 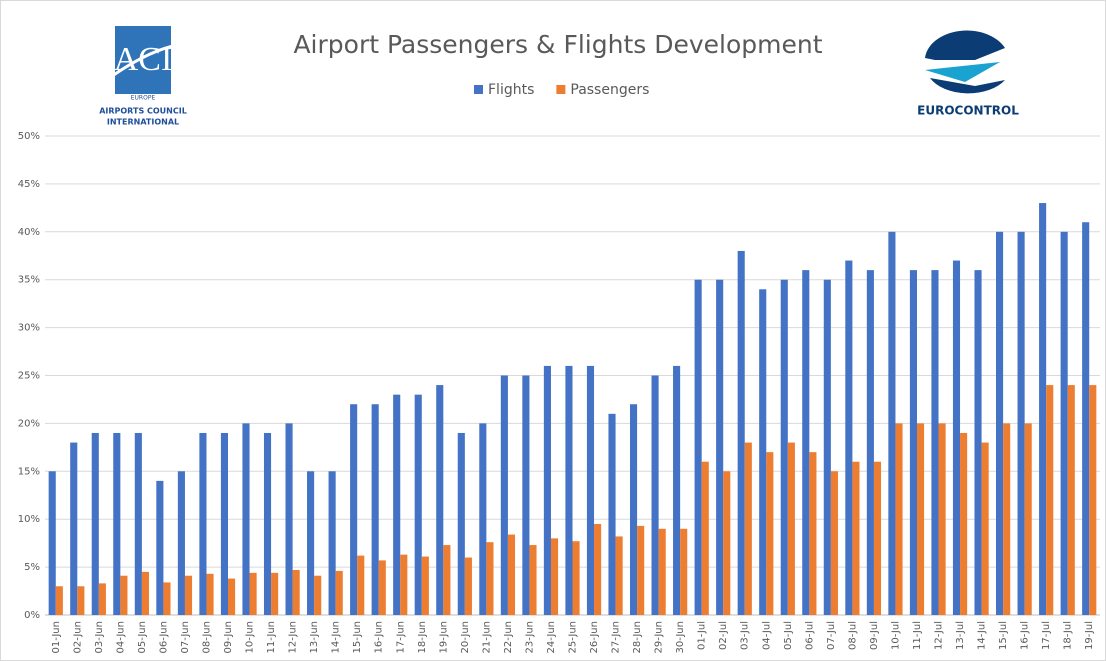 I want to click on legend-label: Flights, so click(x=511, y=90).